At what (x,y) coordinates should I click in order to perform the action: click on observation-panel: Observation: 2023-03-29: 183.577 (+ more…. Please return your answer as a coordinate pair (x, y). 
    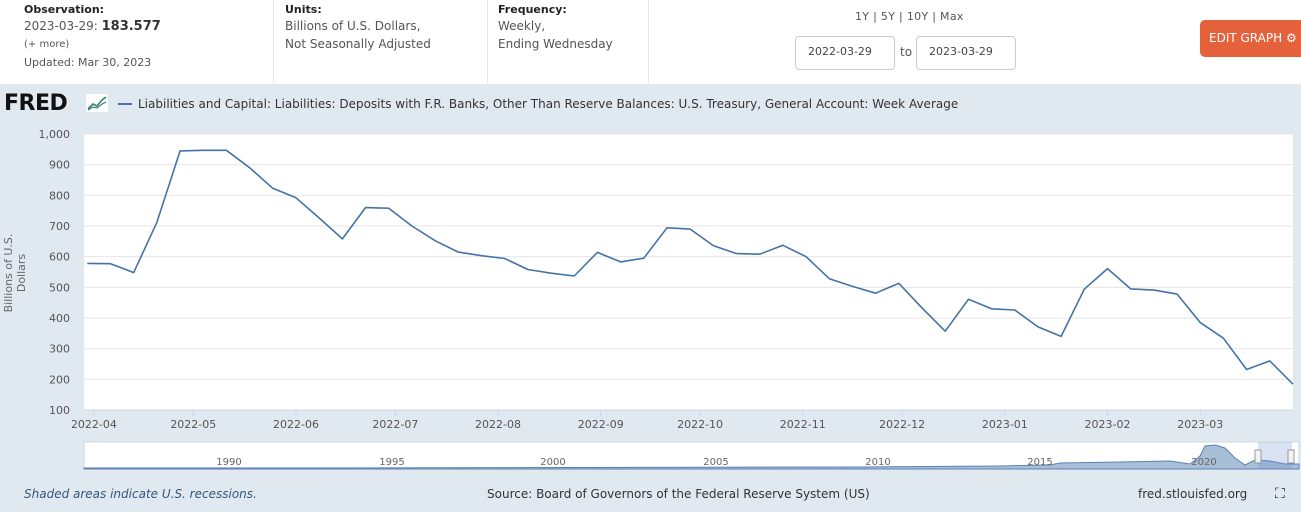
    Looking at the image, I should click on (136, 41).